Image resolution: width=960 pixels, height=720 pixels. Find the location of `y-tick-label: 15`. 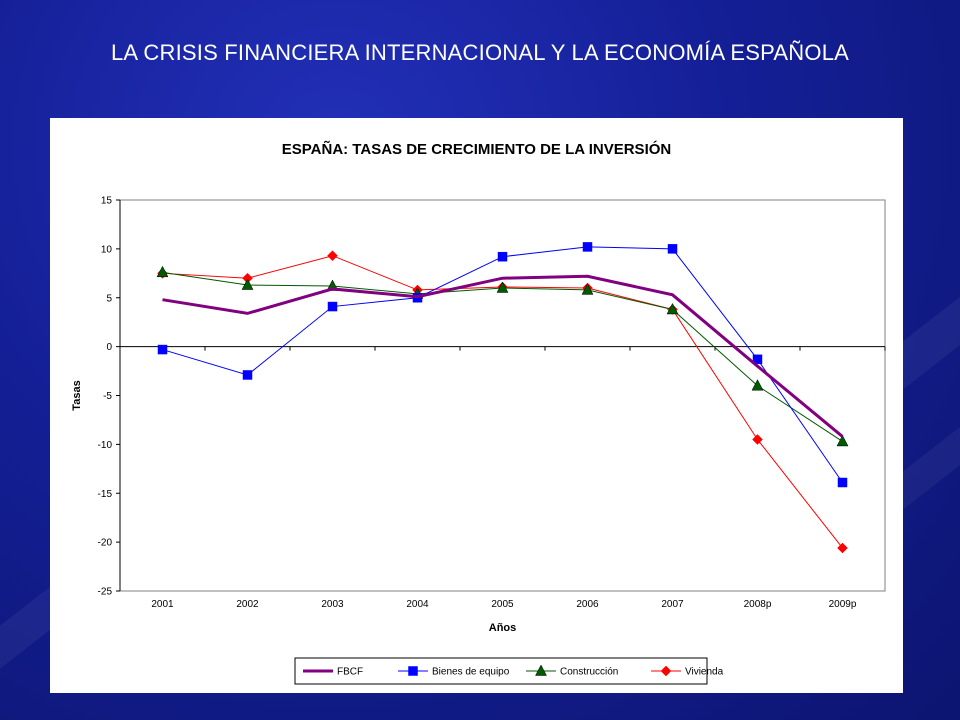

y-tick-label: 15 is located at coordinates (107, 201).